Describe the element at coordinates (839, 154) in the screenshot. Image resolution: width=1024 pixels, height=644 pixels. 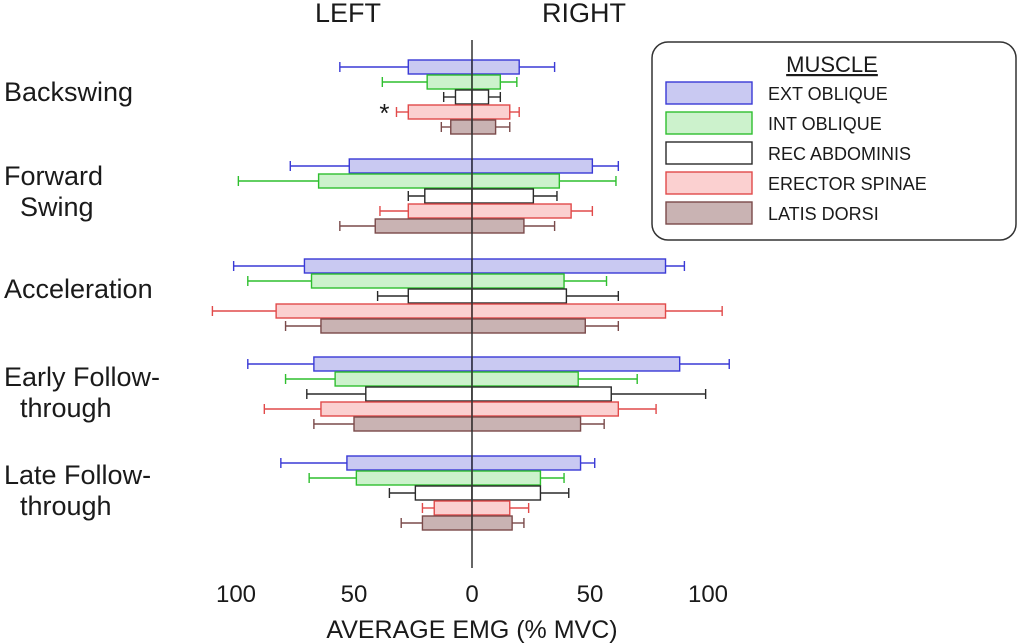
I see `legend-label: REC ABDOMINIS` at that location.